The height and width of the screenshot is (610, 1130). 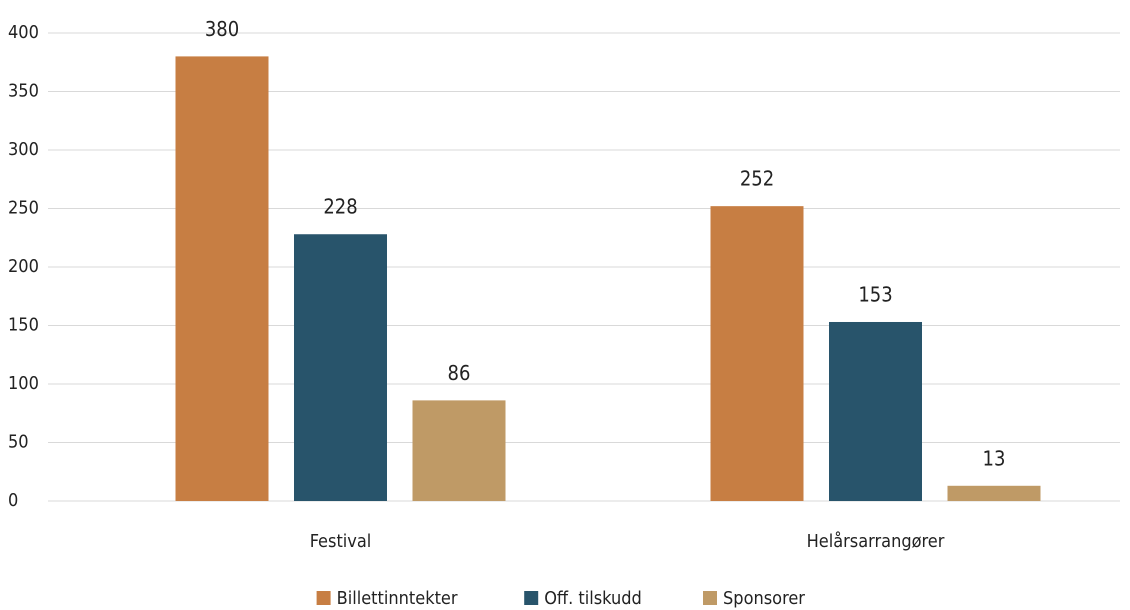 What do you see at coordinates (18, 442) in the screenshot?
I see `y-tick-label: 50` at bounding box center [18, 442].